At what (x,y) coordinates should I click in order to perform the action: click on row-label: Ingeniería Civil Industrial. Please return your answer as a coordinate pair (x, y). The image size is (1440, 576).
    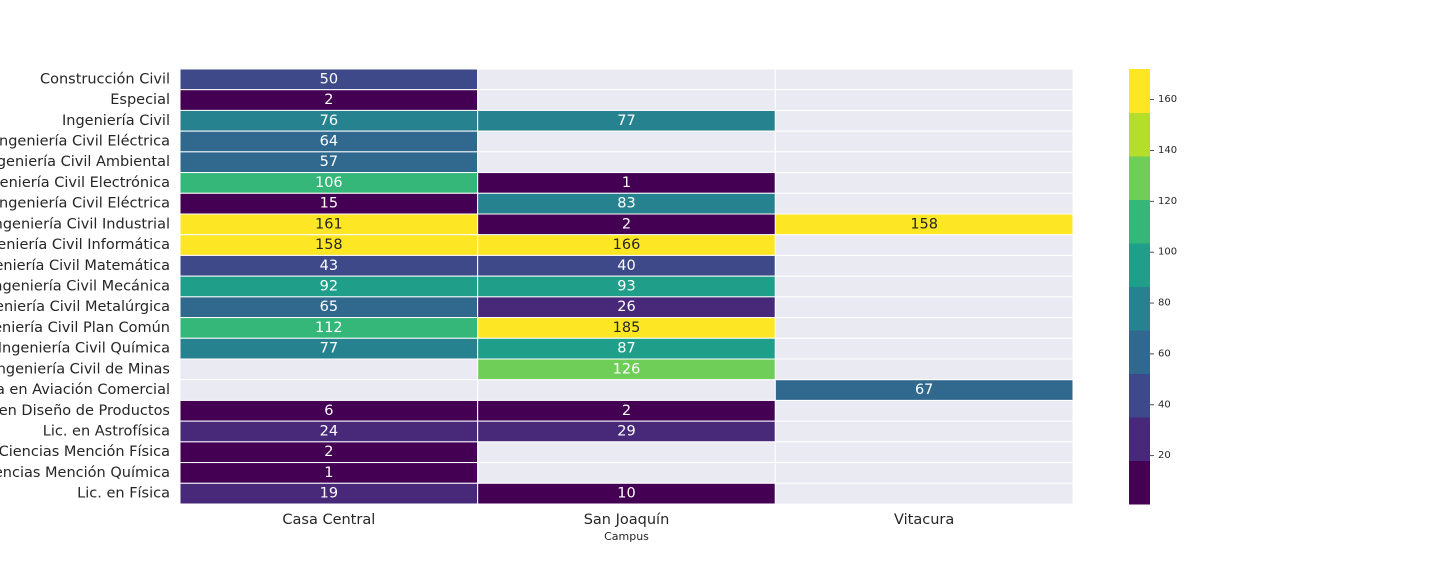
    Looking at the image, I should click on (85, 224).